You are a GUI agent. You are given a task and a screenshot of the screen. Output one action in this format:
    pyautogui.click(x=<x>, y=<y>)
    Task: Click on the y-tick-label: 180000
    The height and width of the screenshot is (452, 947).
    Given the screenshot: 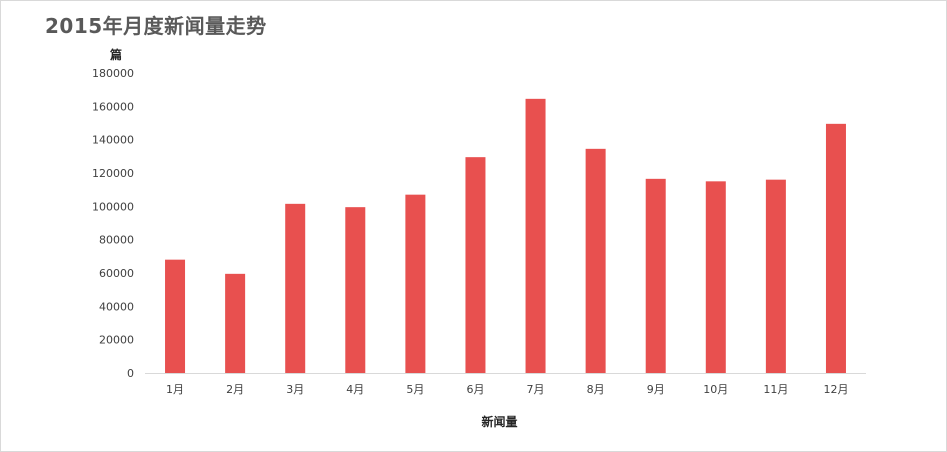 What is the action you would take?
    pyautogui.click(x=113, y=73)
    